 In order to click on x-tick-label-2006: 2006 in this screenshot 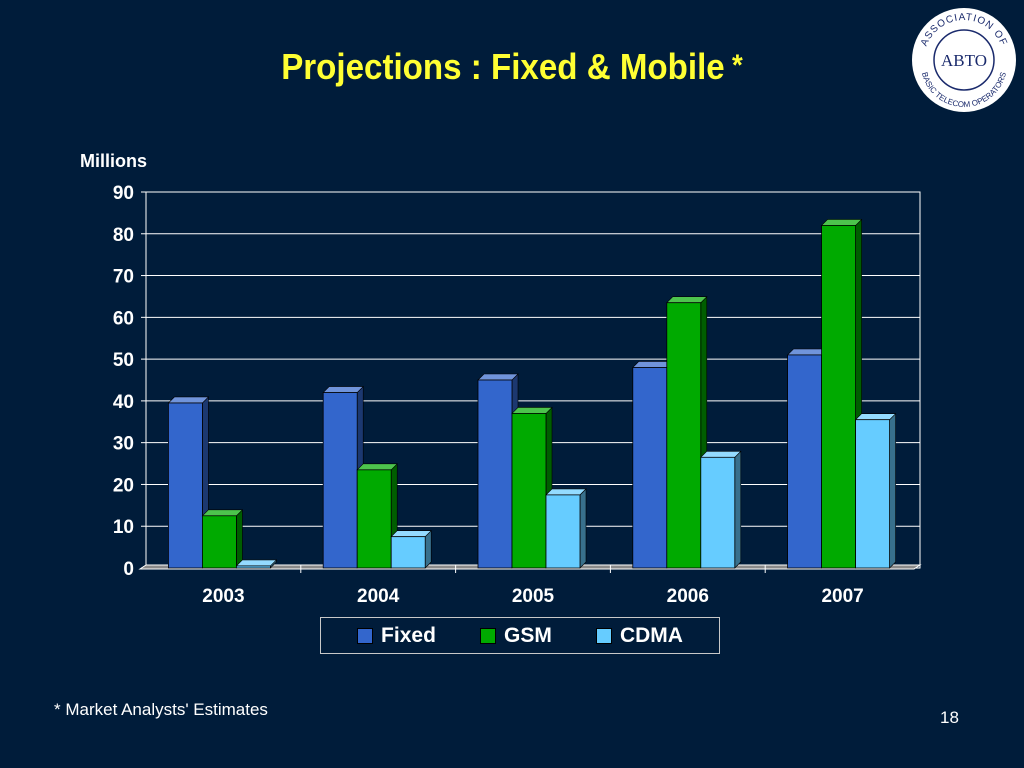, I will do `click(688, 596)`.